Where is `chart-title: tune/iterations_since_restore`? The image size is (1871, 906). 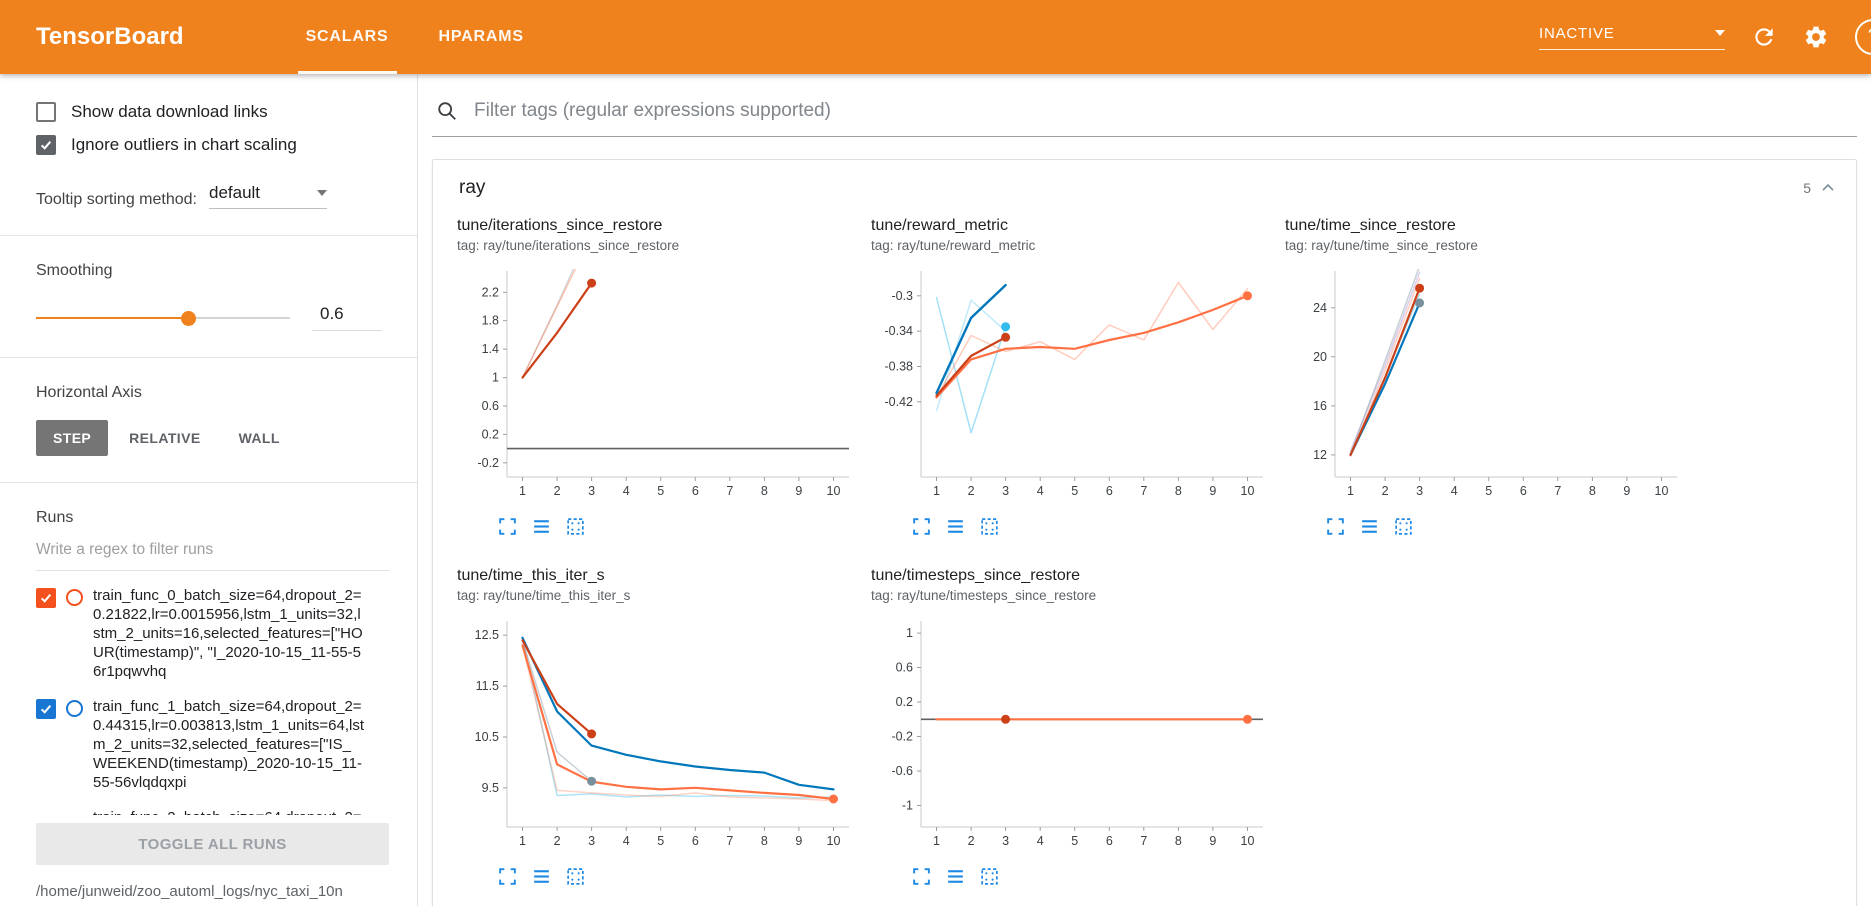
chart-title: tune/iterations_since_restore is located at coordinates (560, 225).